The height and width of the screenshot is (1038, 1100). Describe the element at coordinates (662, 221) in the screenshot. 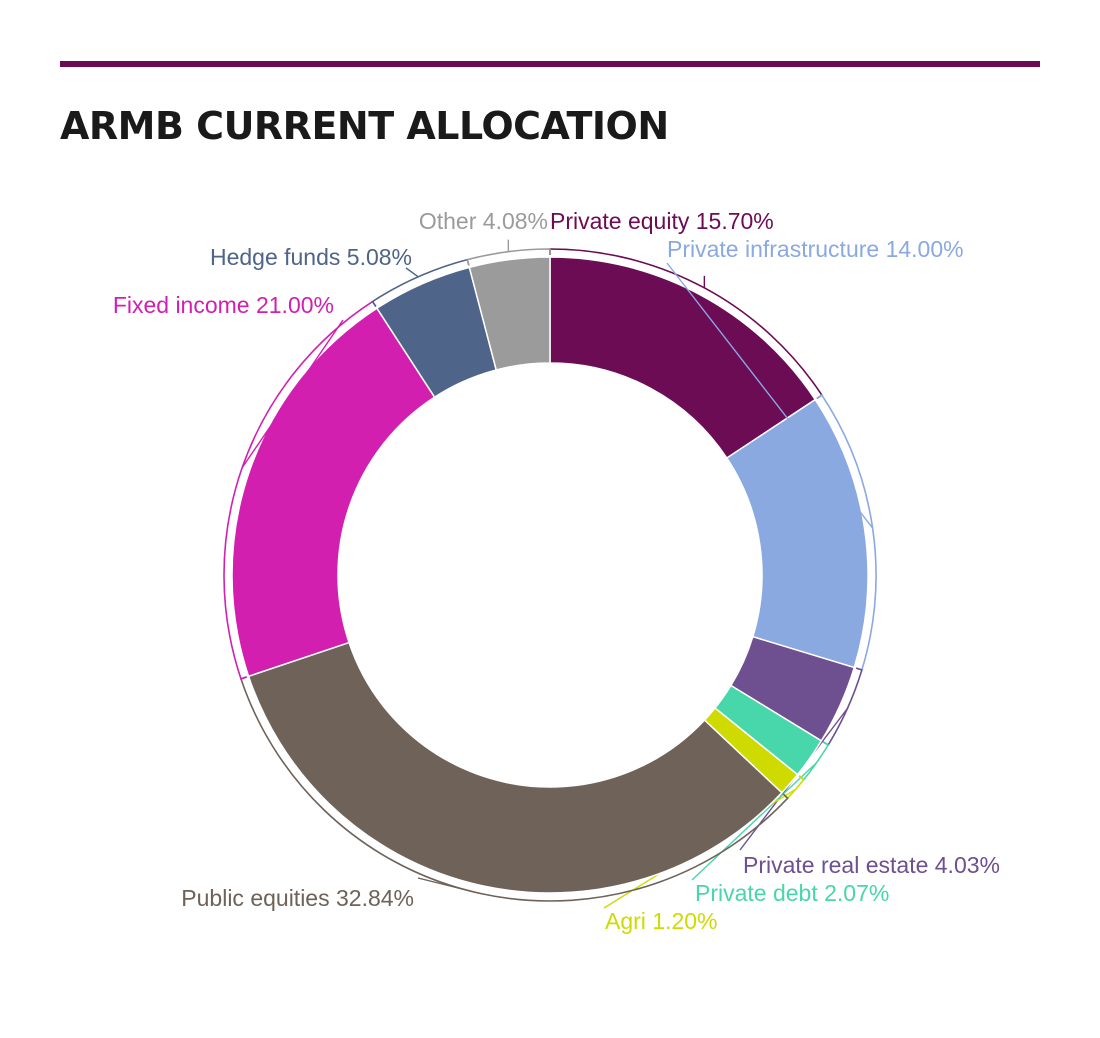

I see `label-private-equity: Private equity 15.70%` at that location.